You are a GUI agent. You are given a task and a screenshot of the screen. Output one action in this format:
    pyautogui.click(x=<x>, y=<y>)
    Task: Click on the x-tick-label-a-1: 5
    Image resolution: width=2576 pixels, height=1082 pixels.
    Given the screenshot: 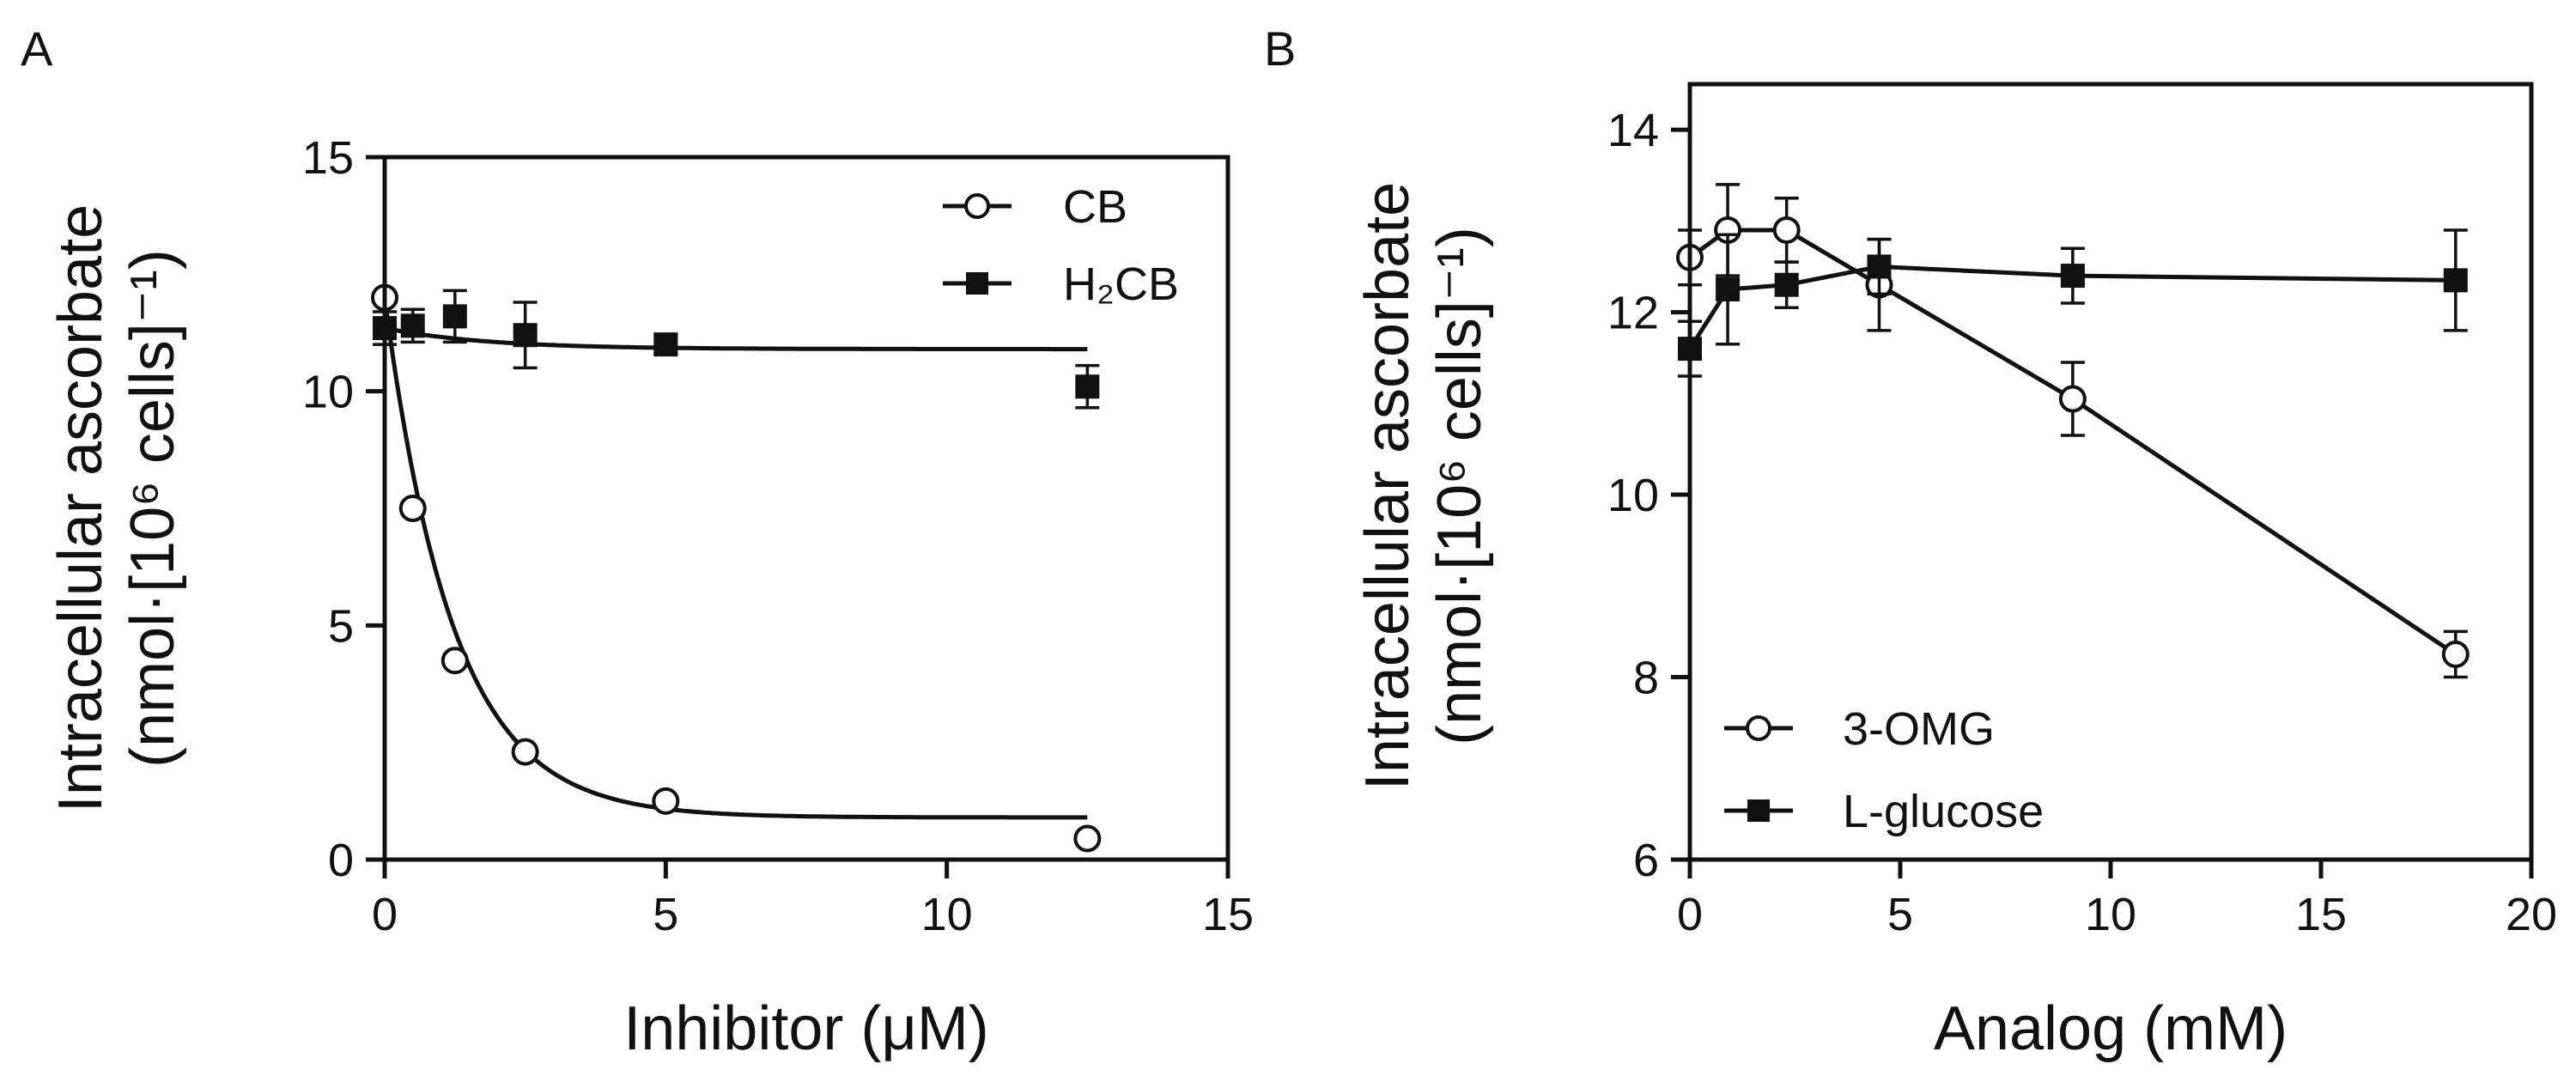 What is the action you would take?
    pyautogui.click(x=665, y=914)
    